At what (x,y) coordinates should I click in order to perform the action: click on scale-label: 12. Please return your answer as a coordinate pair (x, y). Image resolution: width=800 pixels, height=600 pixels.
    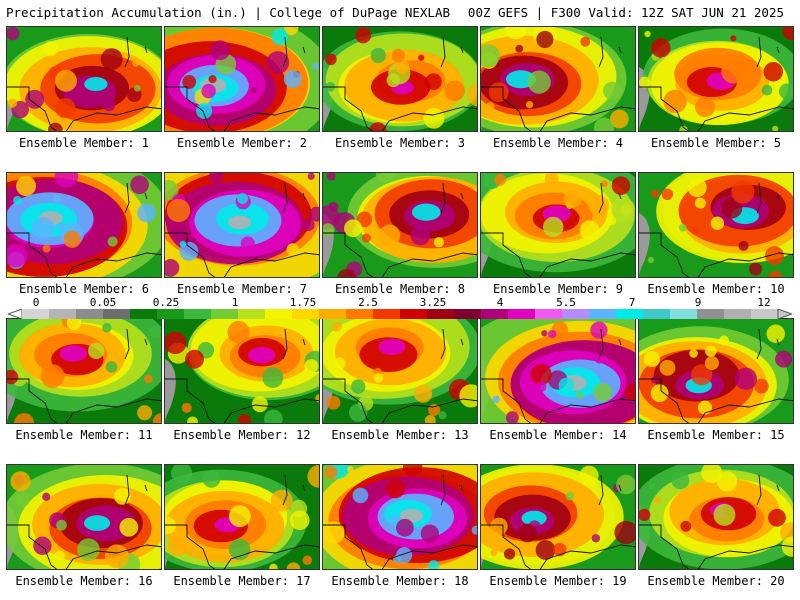
    Looking at the image, I should click on (764, 302).